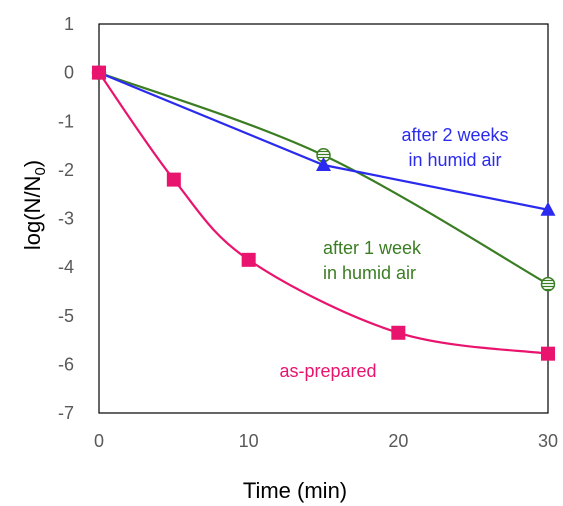  I want to click on y-tick-label: -2, so click(66, 170).